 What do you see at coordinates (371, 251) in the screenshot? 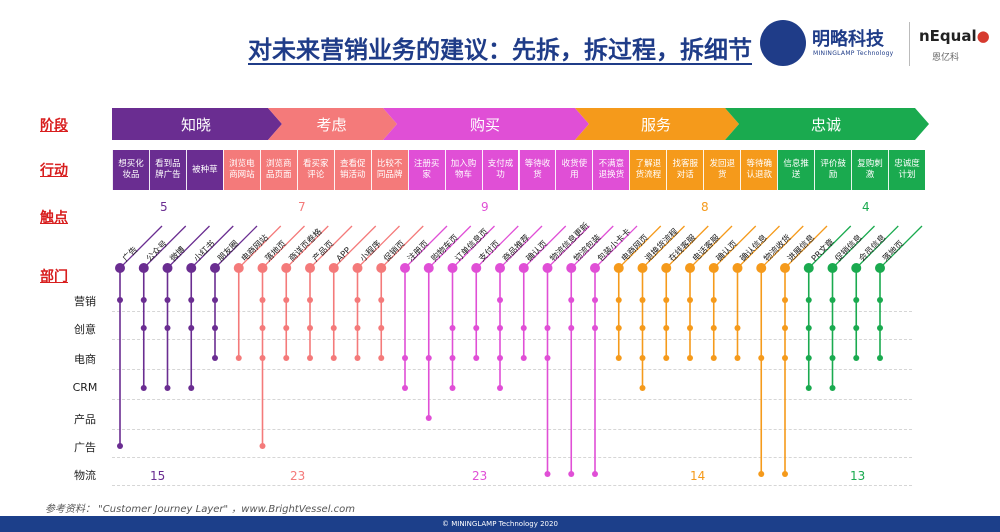
I see `touchpoint-label: 小程序` at bounding box center [371, 251].